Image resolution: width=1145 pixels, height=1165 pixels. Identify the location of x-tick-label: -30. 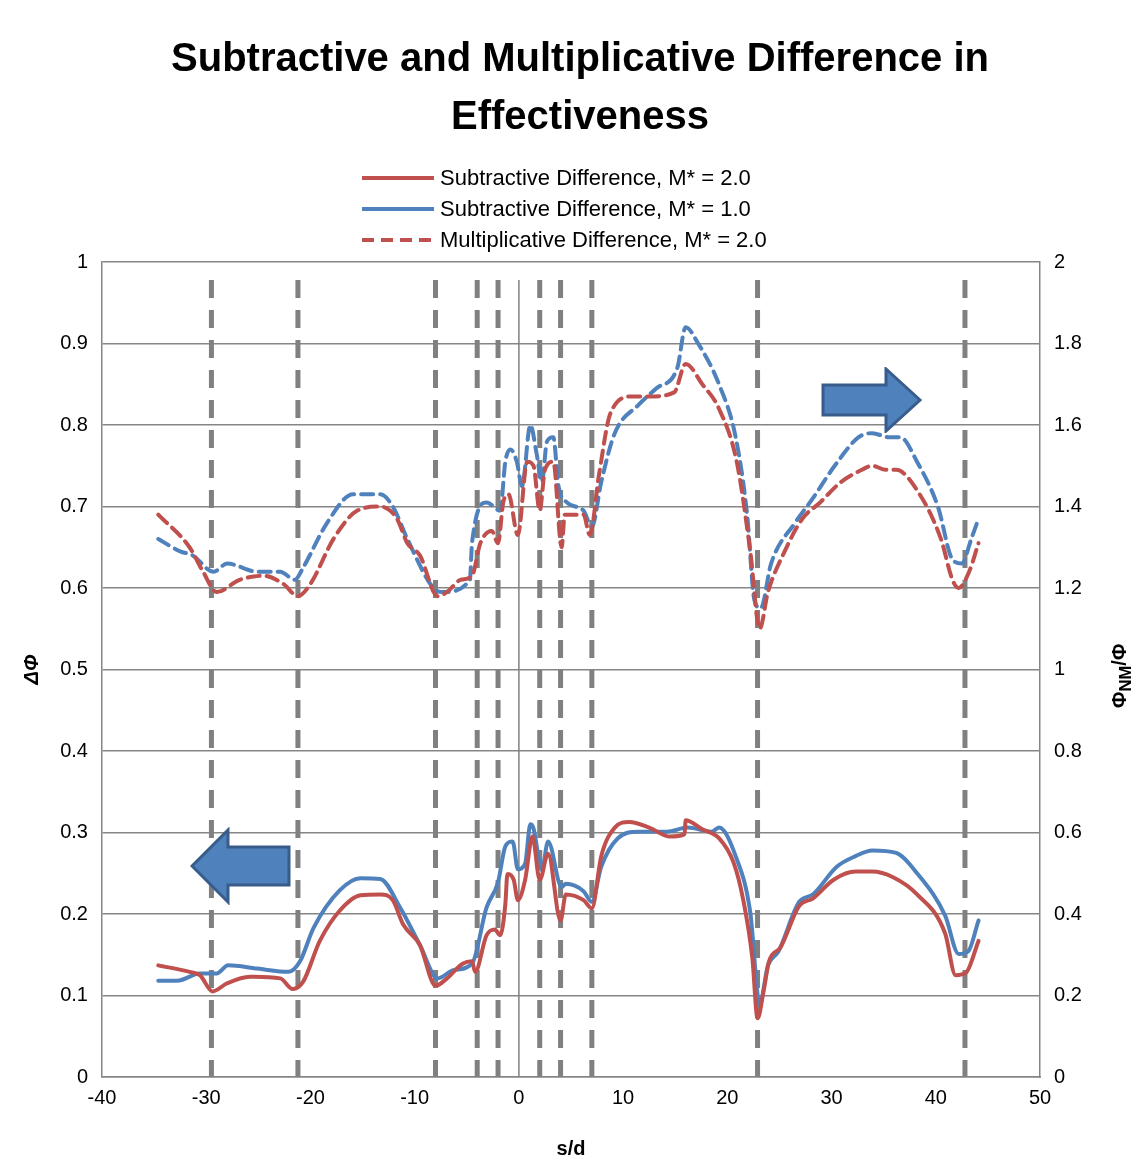
(206, 1096).